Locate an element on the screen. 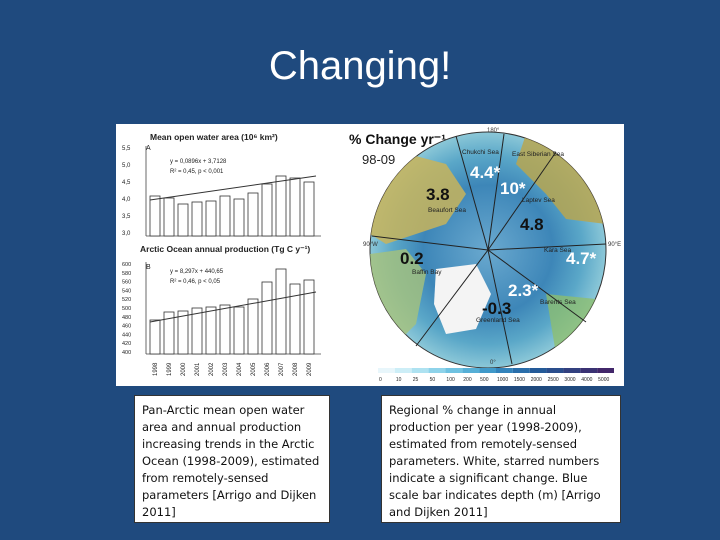 This screenshot has height=540, width=720. depth-tick-label: 2000 is located at coordinates (536, 380).